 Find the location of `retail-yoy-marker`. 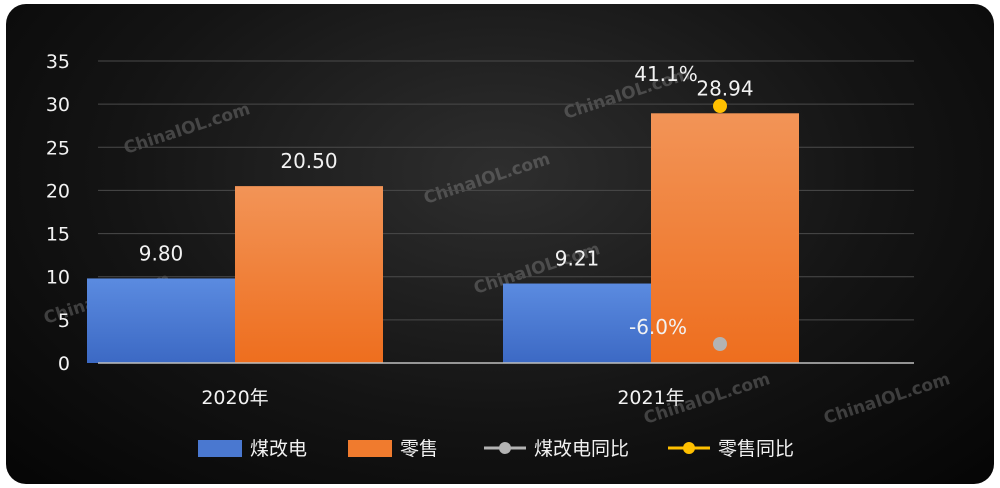

retail-yoy-marker is located at coordinates (720, 106).